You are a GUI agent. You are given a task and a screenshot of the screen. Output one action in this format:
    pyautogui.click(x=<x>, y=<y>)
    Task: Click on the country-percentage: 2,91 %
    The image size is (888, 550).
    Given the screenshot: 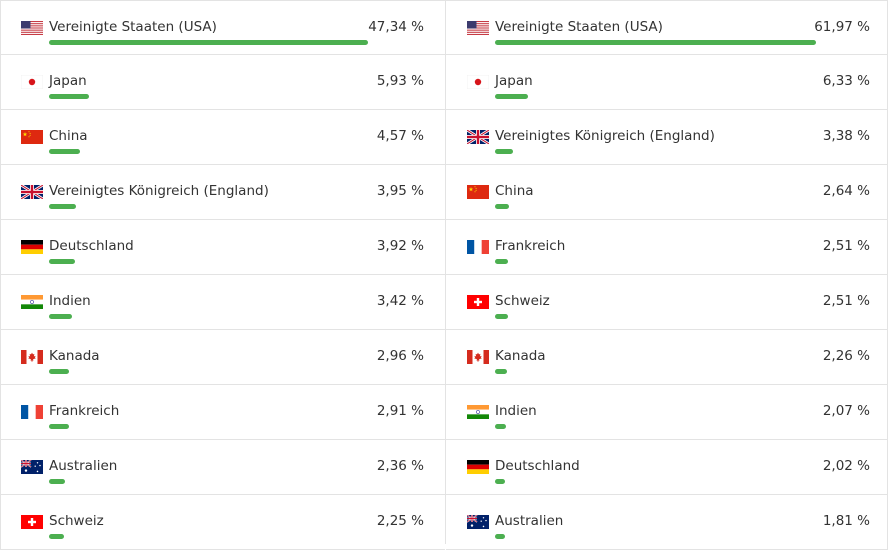 What is the action you would take?
    pyautogui.click(x=400, y=411)
    